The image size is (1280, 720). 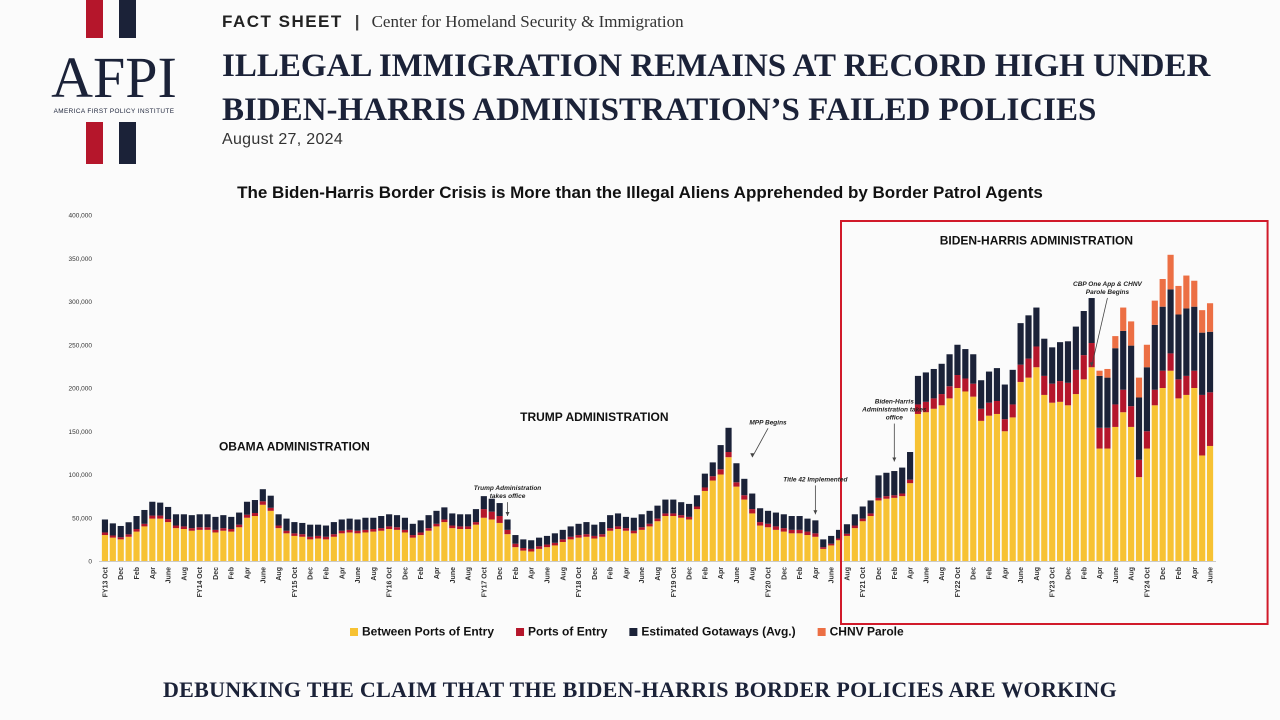 I want to click on y-tick-label: 0, so click(x=90, y=562).